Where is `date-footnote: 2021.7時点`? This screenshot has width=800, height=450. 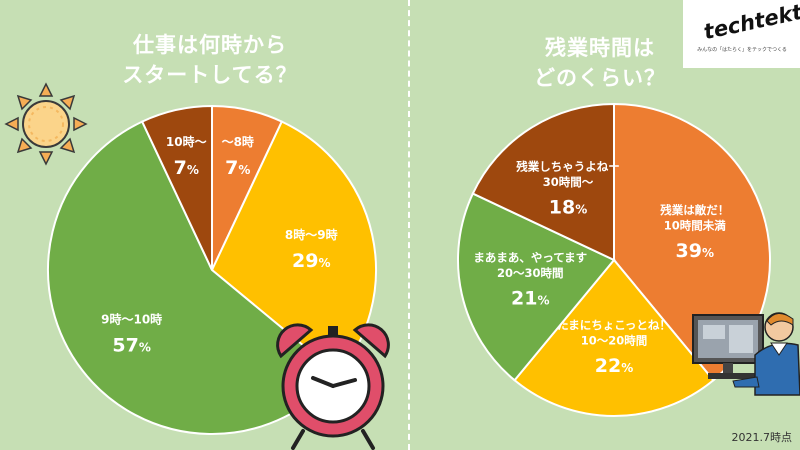
date-footnote: 2021.7時点 is located at coordinates (762, 437).